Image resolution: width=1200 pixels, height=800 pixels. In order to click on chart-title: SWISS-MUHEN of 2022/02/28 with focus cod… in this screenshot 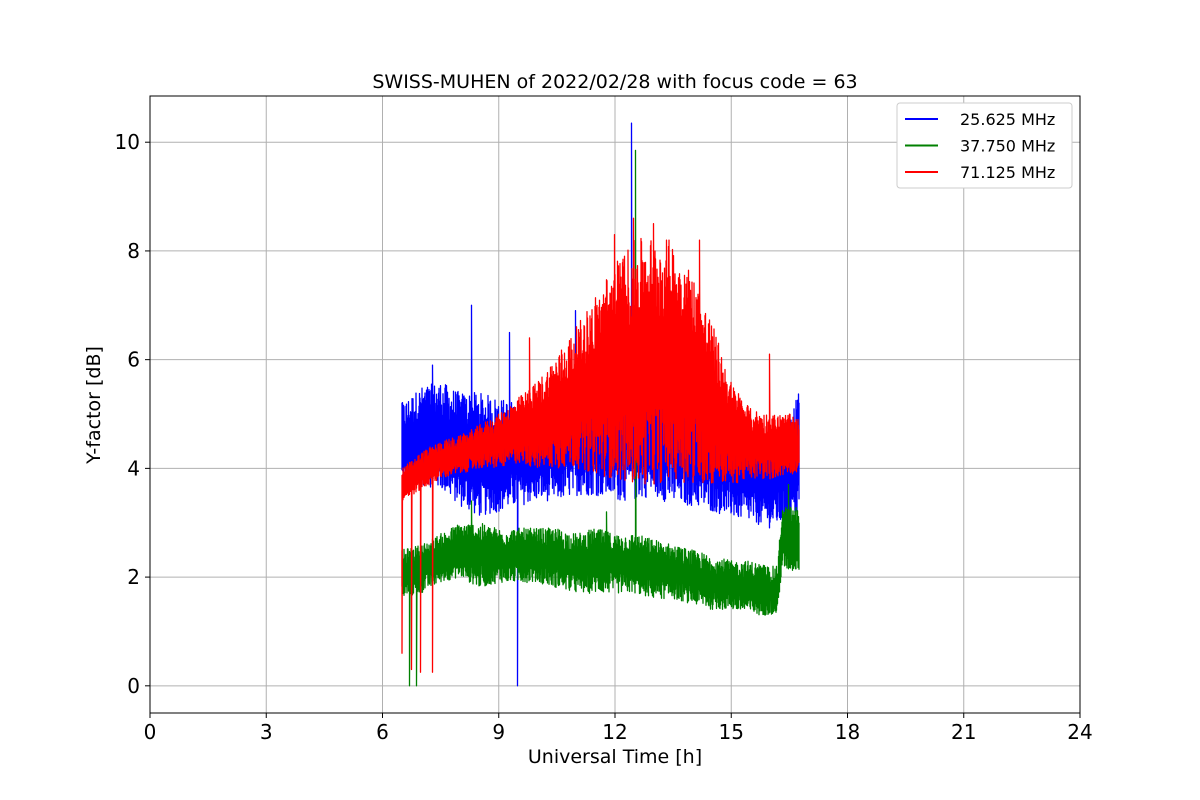, I will do `click(614, 82)`.